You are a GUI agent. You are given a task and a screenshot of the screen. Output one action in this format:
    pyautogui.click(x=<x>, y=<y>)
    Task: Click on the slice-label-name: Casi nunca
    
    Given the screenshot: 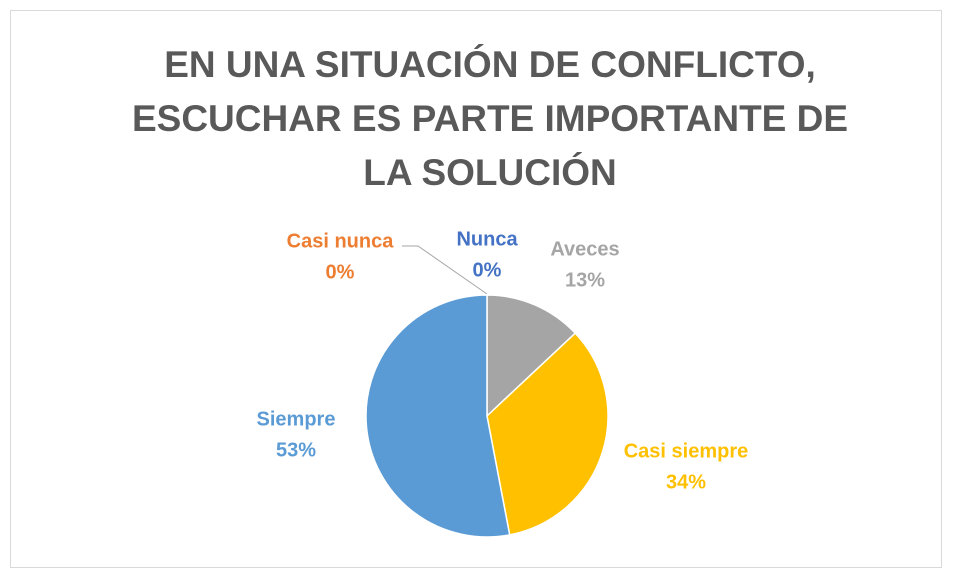 What is the action you would take?
    pyautogui.click(x=341, y=241)
    